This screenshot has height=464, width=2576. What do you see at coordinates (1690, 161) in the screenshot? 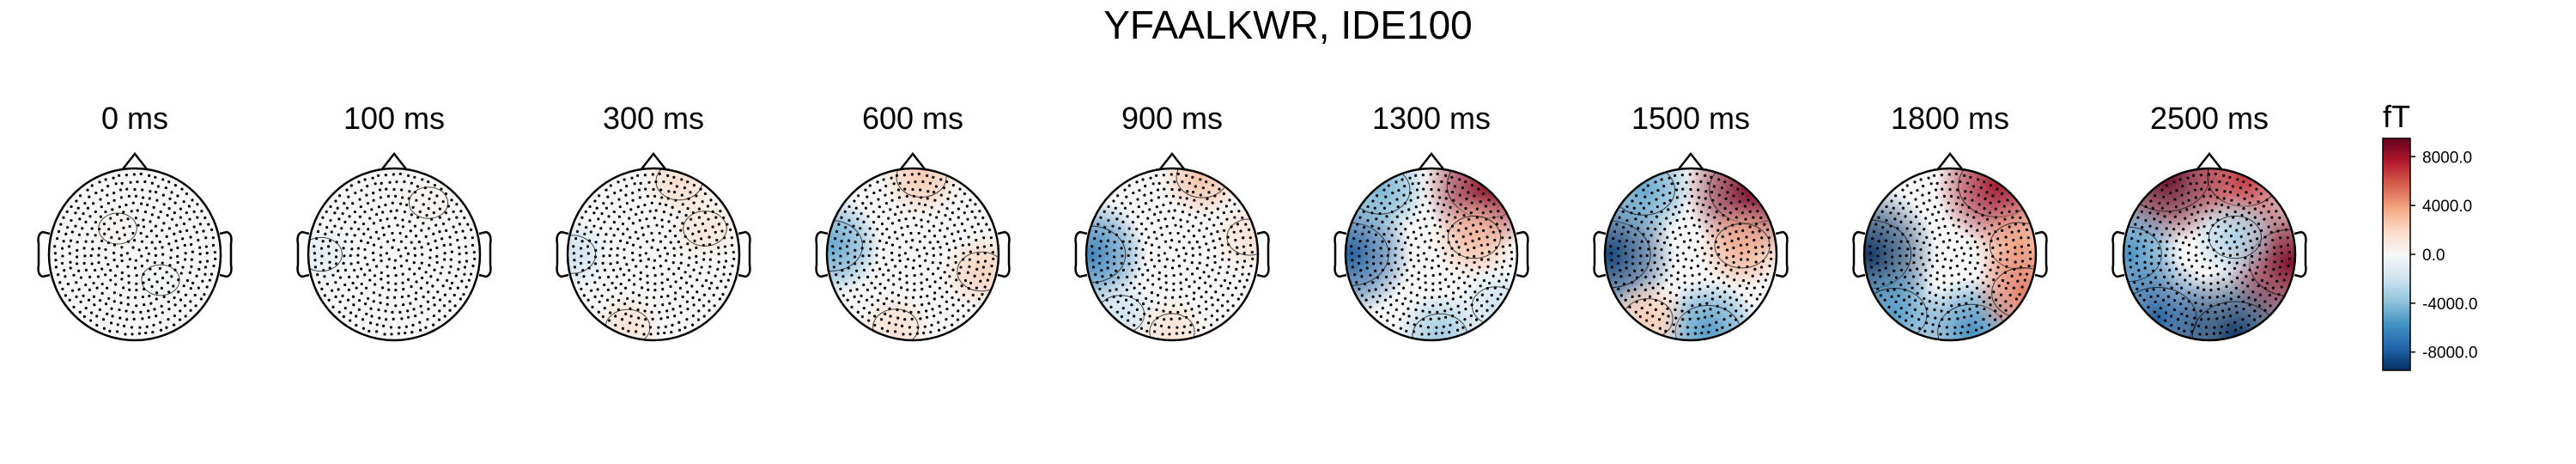
I see `nose-outline` at bounding box center [1690, 161].